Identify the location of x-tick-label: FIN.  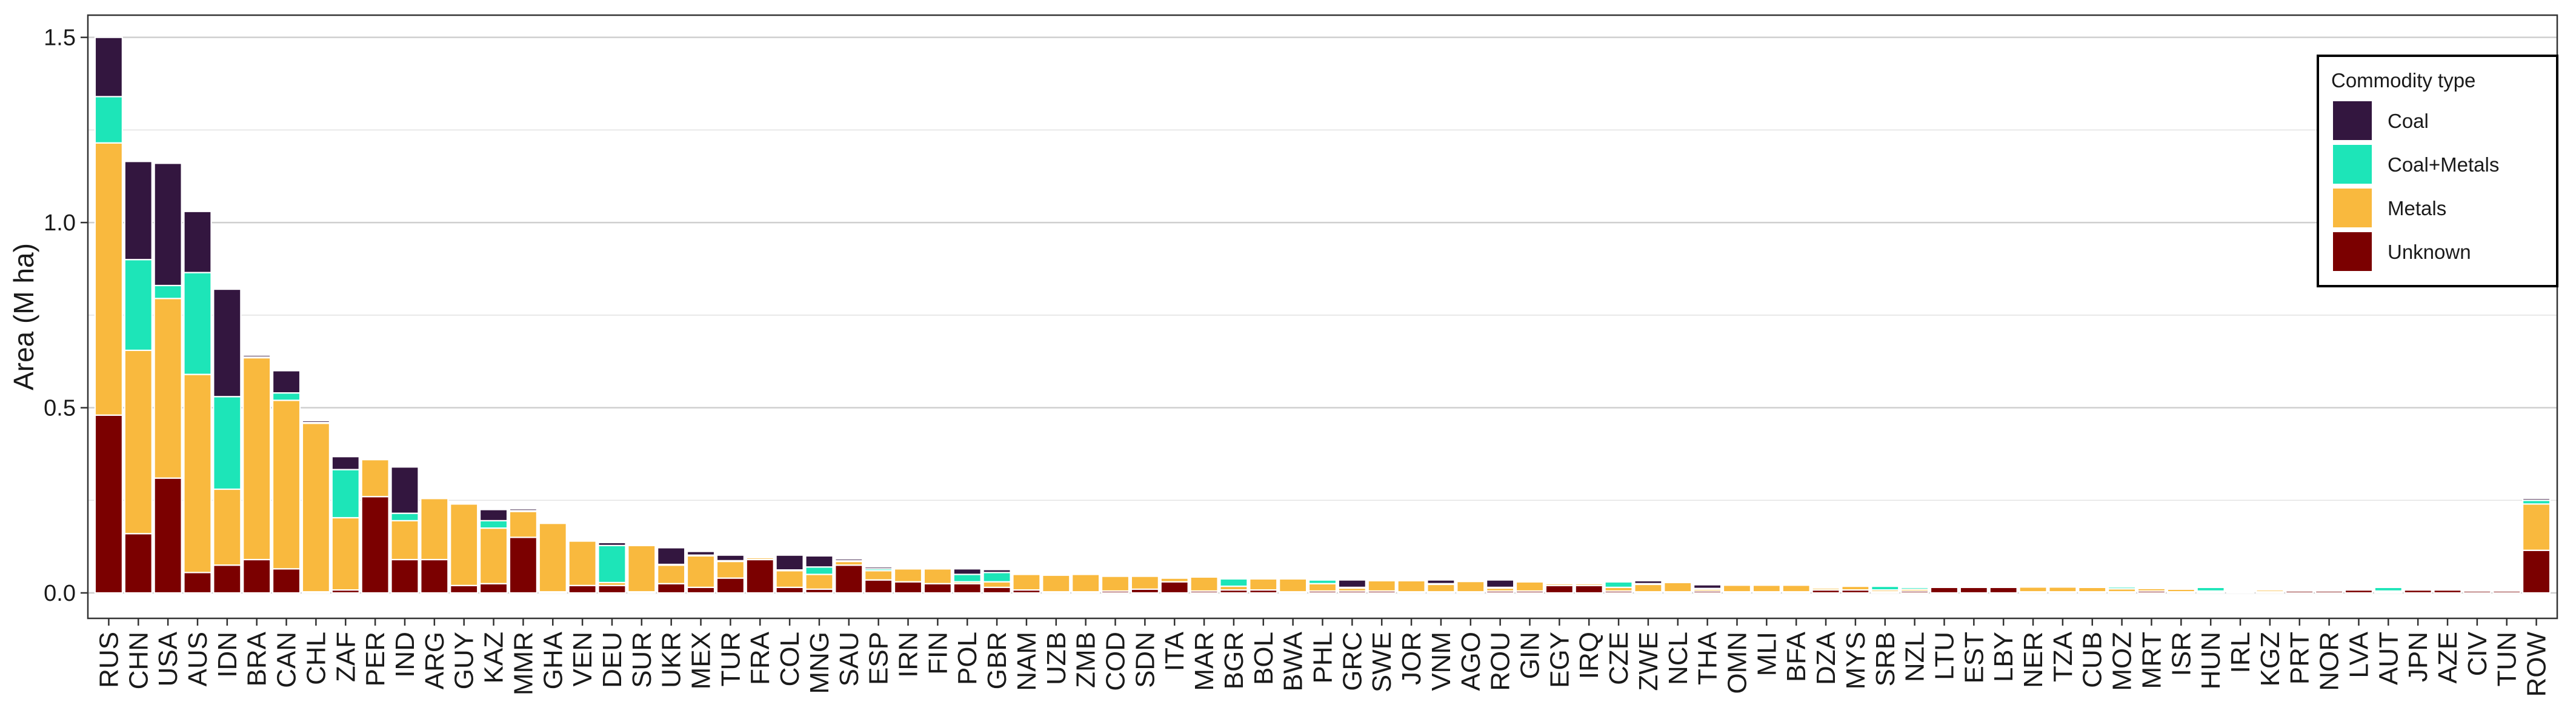
(938, 653).